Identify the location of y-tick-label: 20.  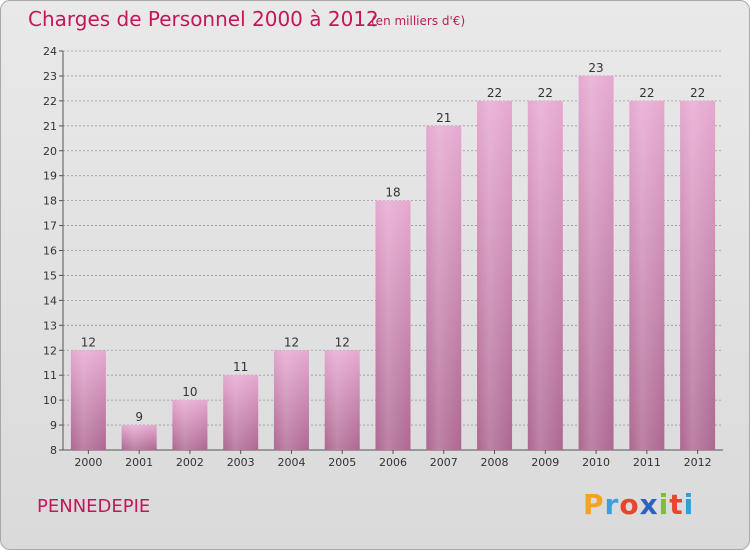
(50, 151).